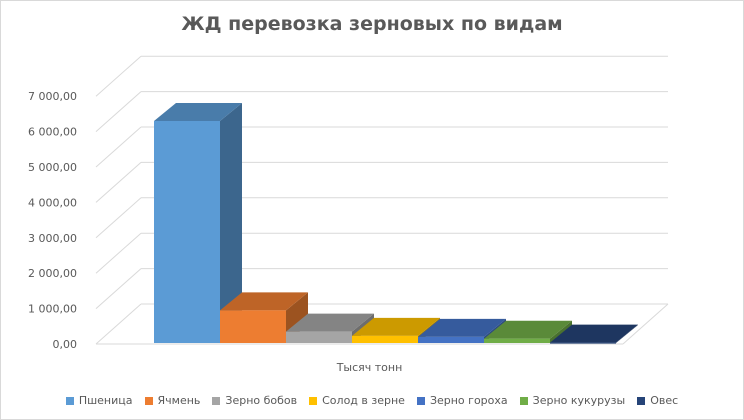 This screenshot has height=420, width=744. I want to click on legend-label: Зерно кукурузы, so click(579, 400).